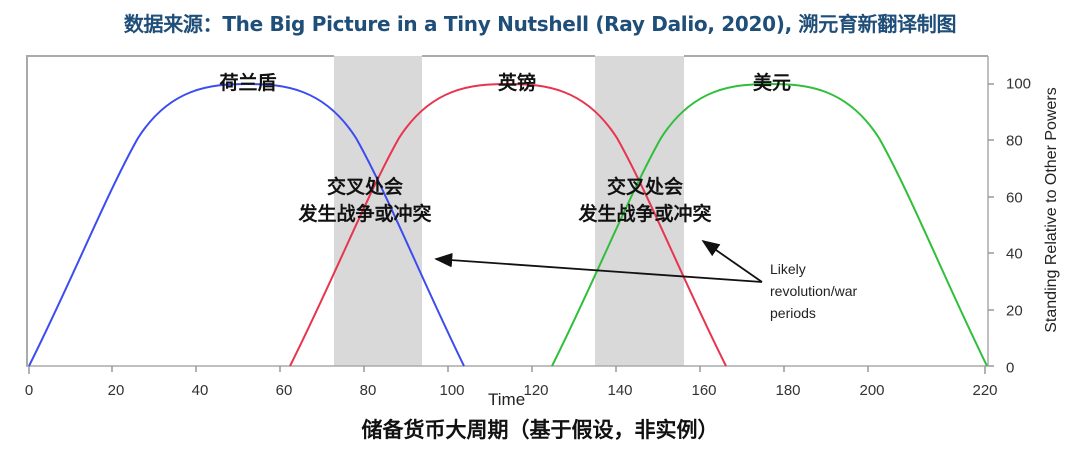 This screenshot has width=1080, height=451. What do you see at coordinates (536, 390) in the screenshot?
I see `x-tick-120: 120` at bounding box center [536, 390].